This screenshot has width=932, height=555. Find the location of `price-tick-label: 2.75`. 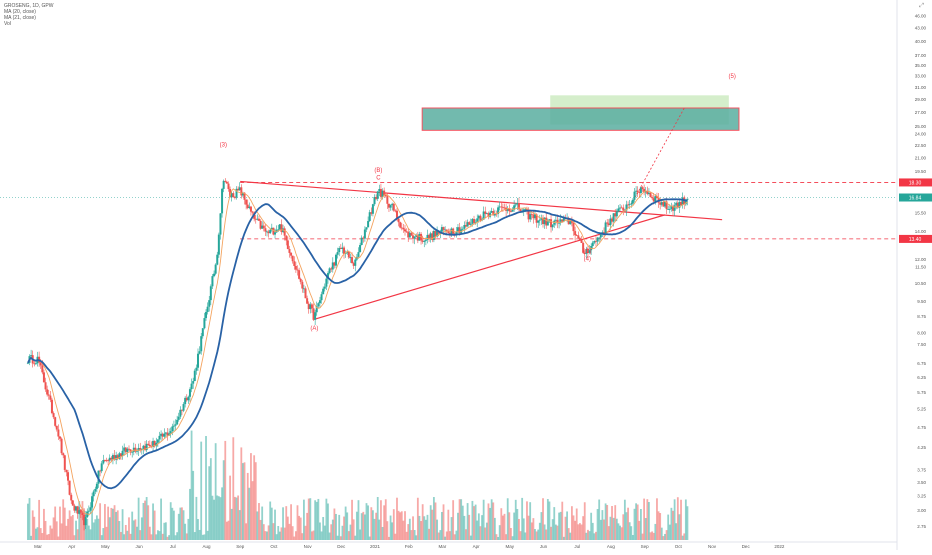

price-tick-label: 2.75 is located at coordinates (921, 526).